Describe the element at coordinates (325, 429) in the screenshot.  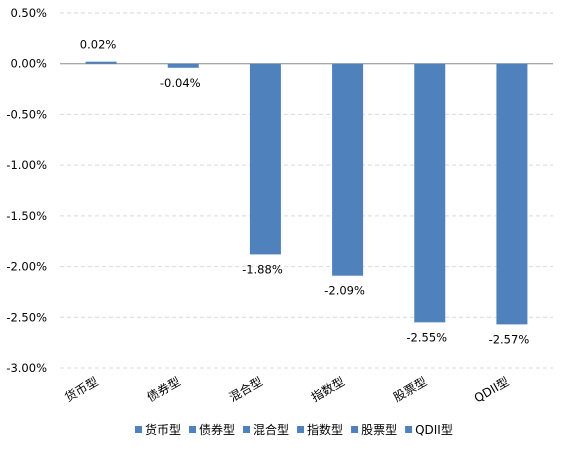
I see `legend-label: 指数型` at that location.